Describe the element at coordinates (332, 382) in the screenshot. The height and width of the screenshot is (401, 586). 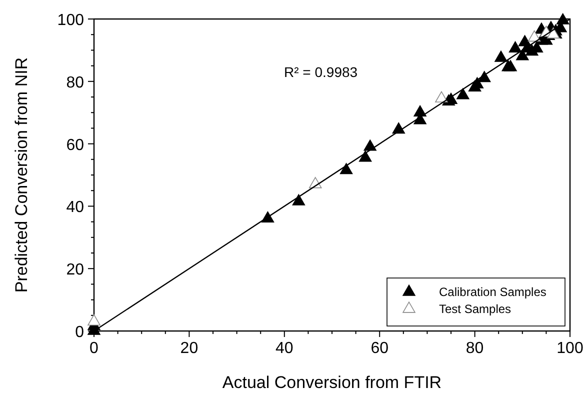
I see `x-axis-title: Actual Conversion from FTIR` at that location.